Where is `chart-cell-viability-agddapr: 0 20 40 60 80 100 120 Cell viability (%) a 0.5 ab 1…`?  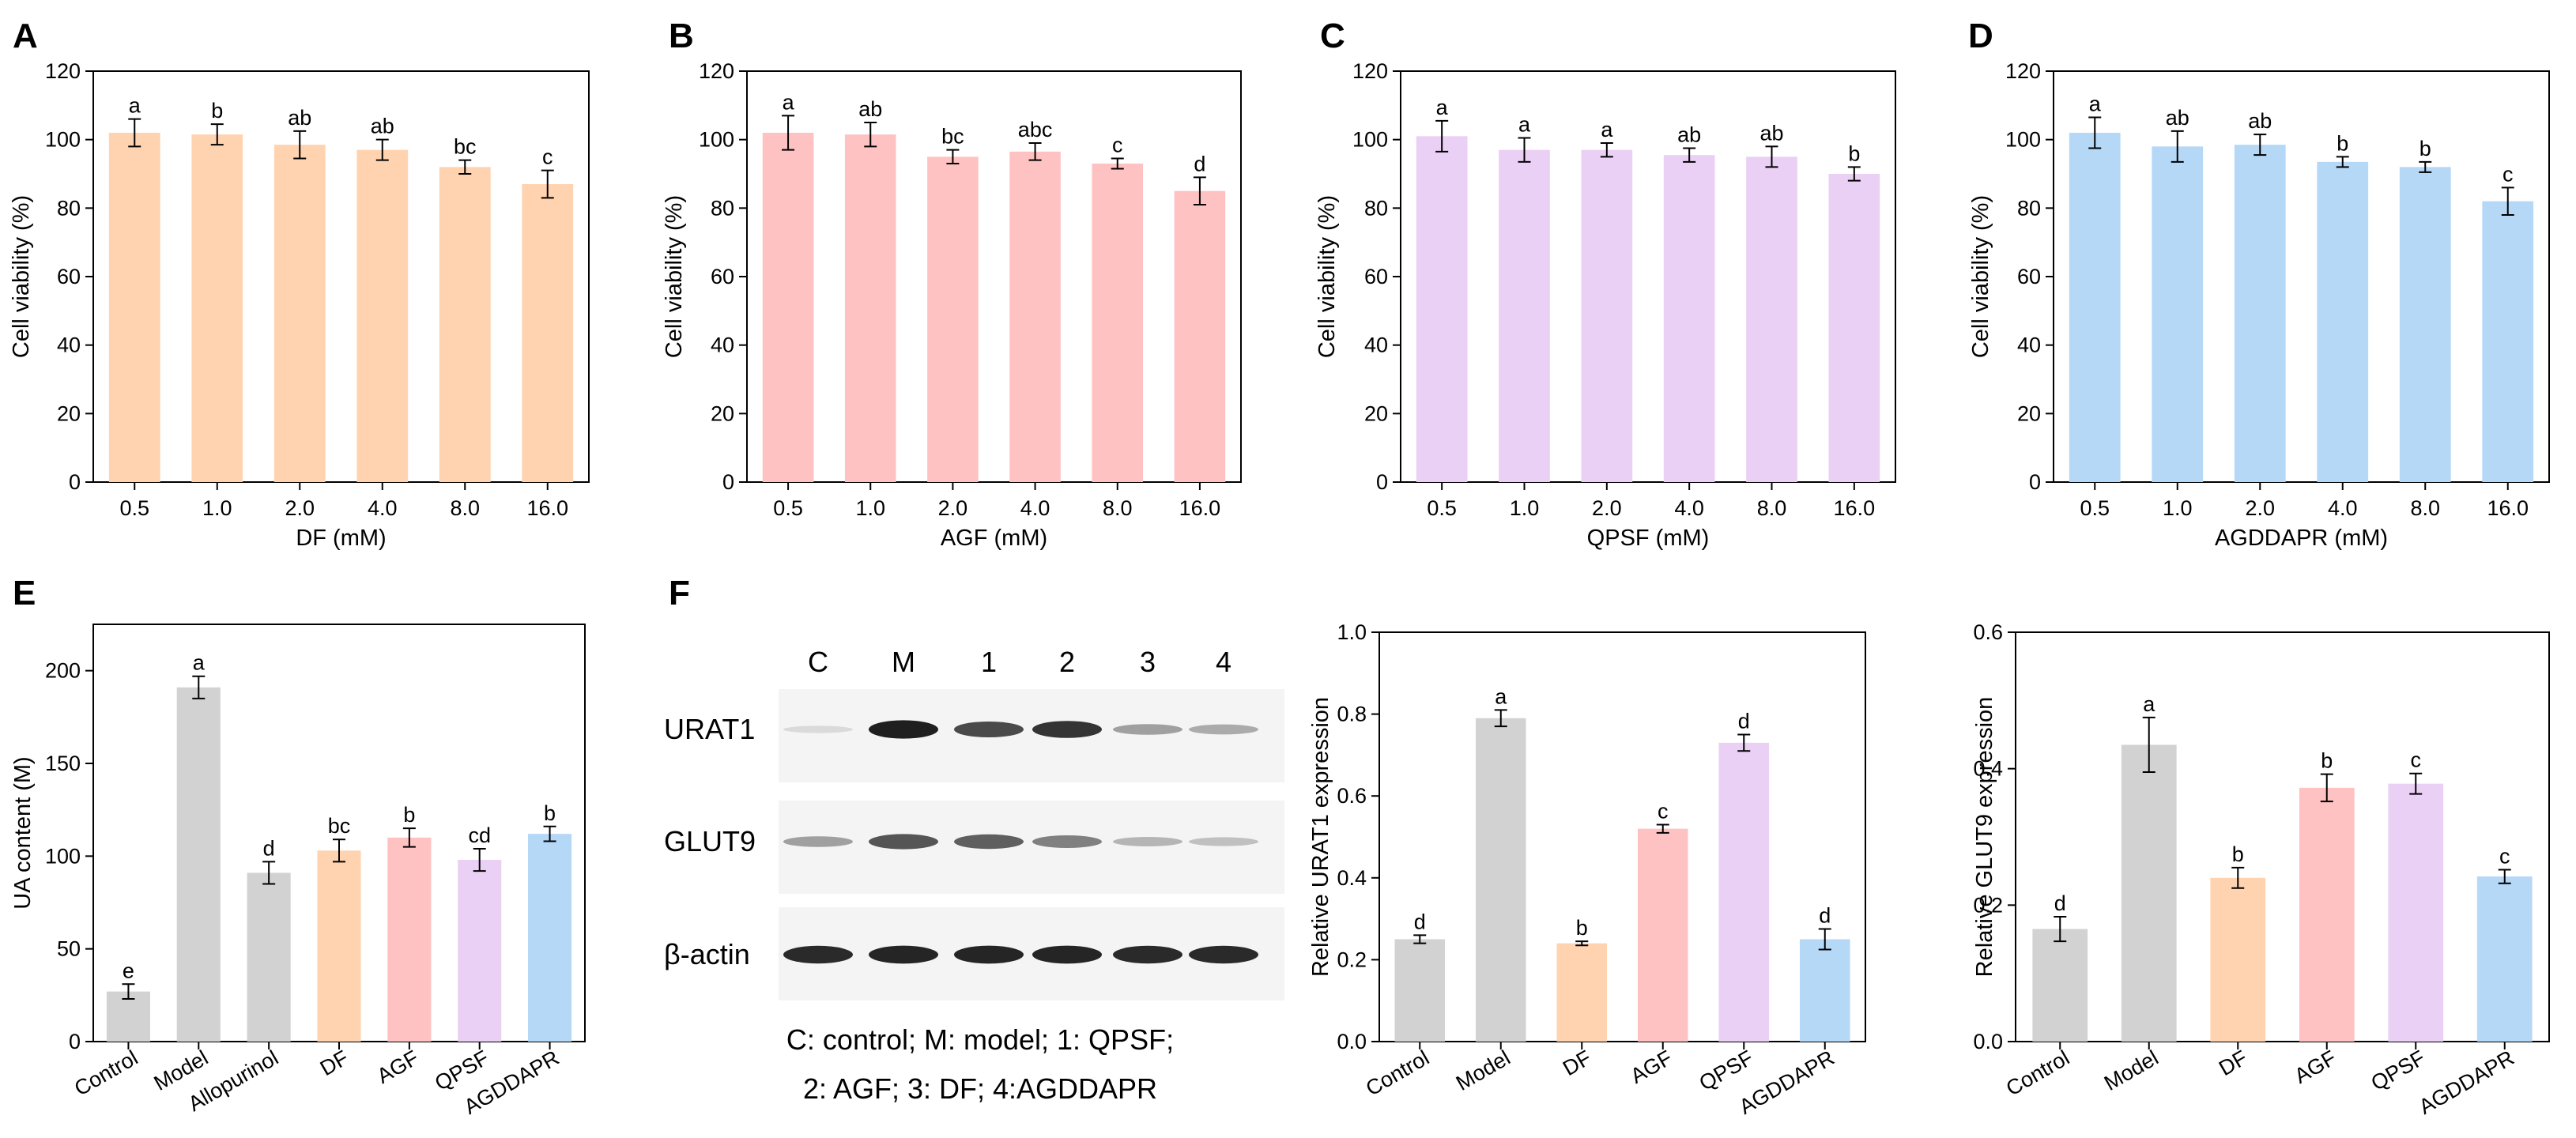
chart-cell-viability-agddapr: 0 20 40 60 80 100 120 Cell viability (%) a 0.5 ab 1… is located at coordinates (2259, 305).